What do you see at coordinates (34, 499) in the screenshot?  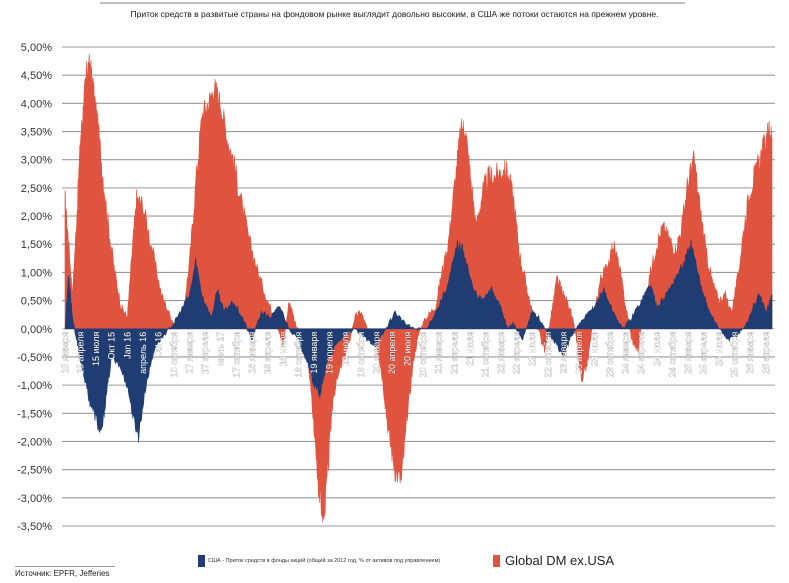 I see `y-tick-label: -3,00%` at bounding box center [34, 499].